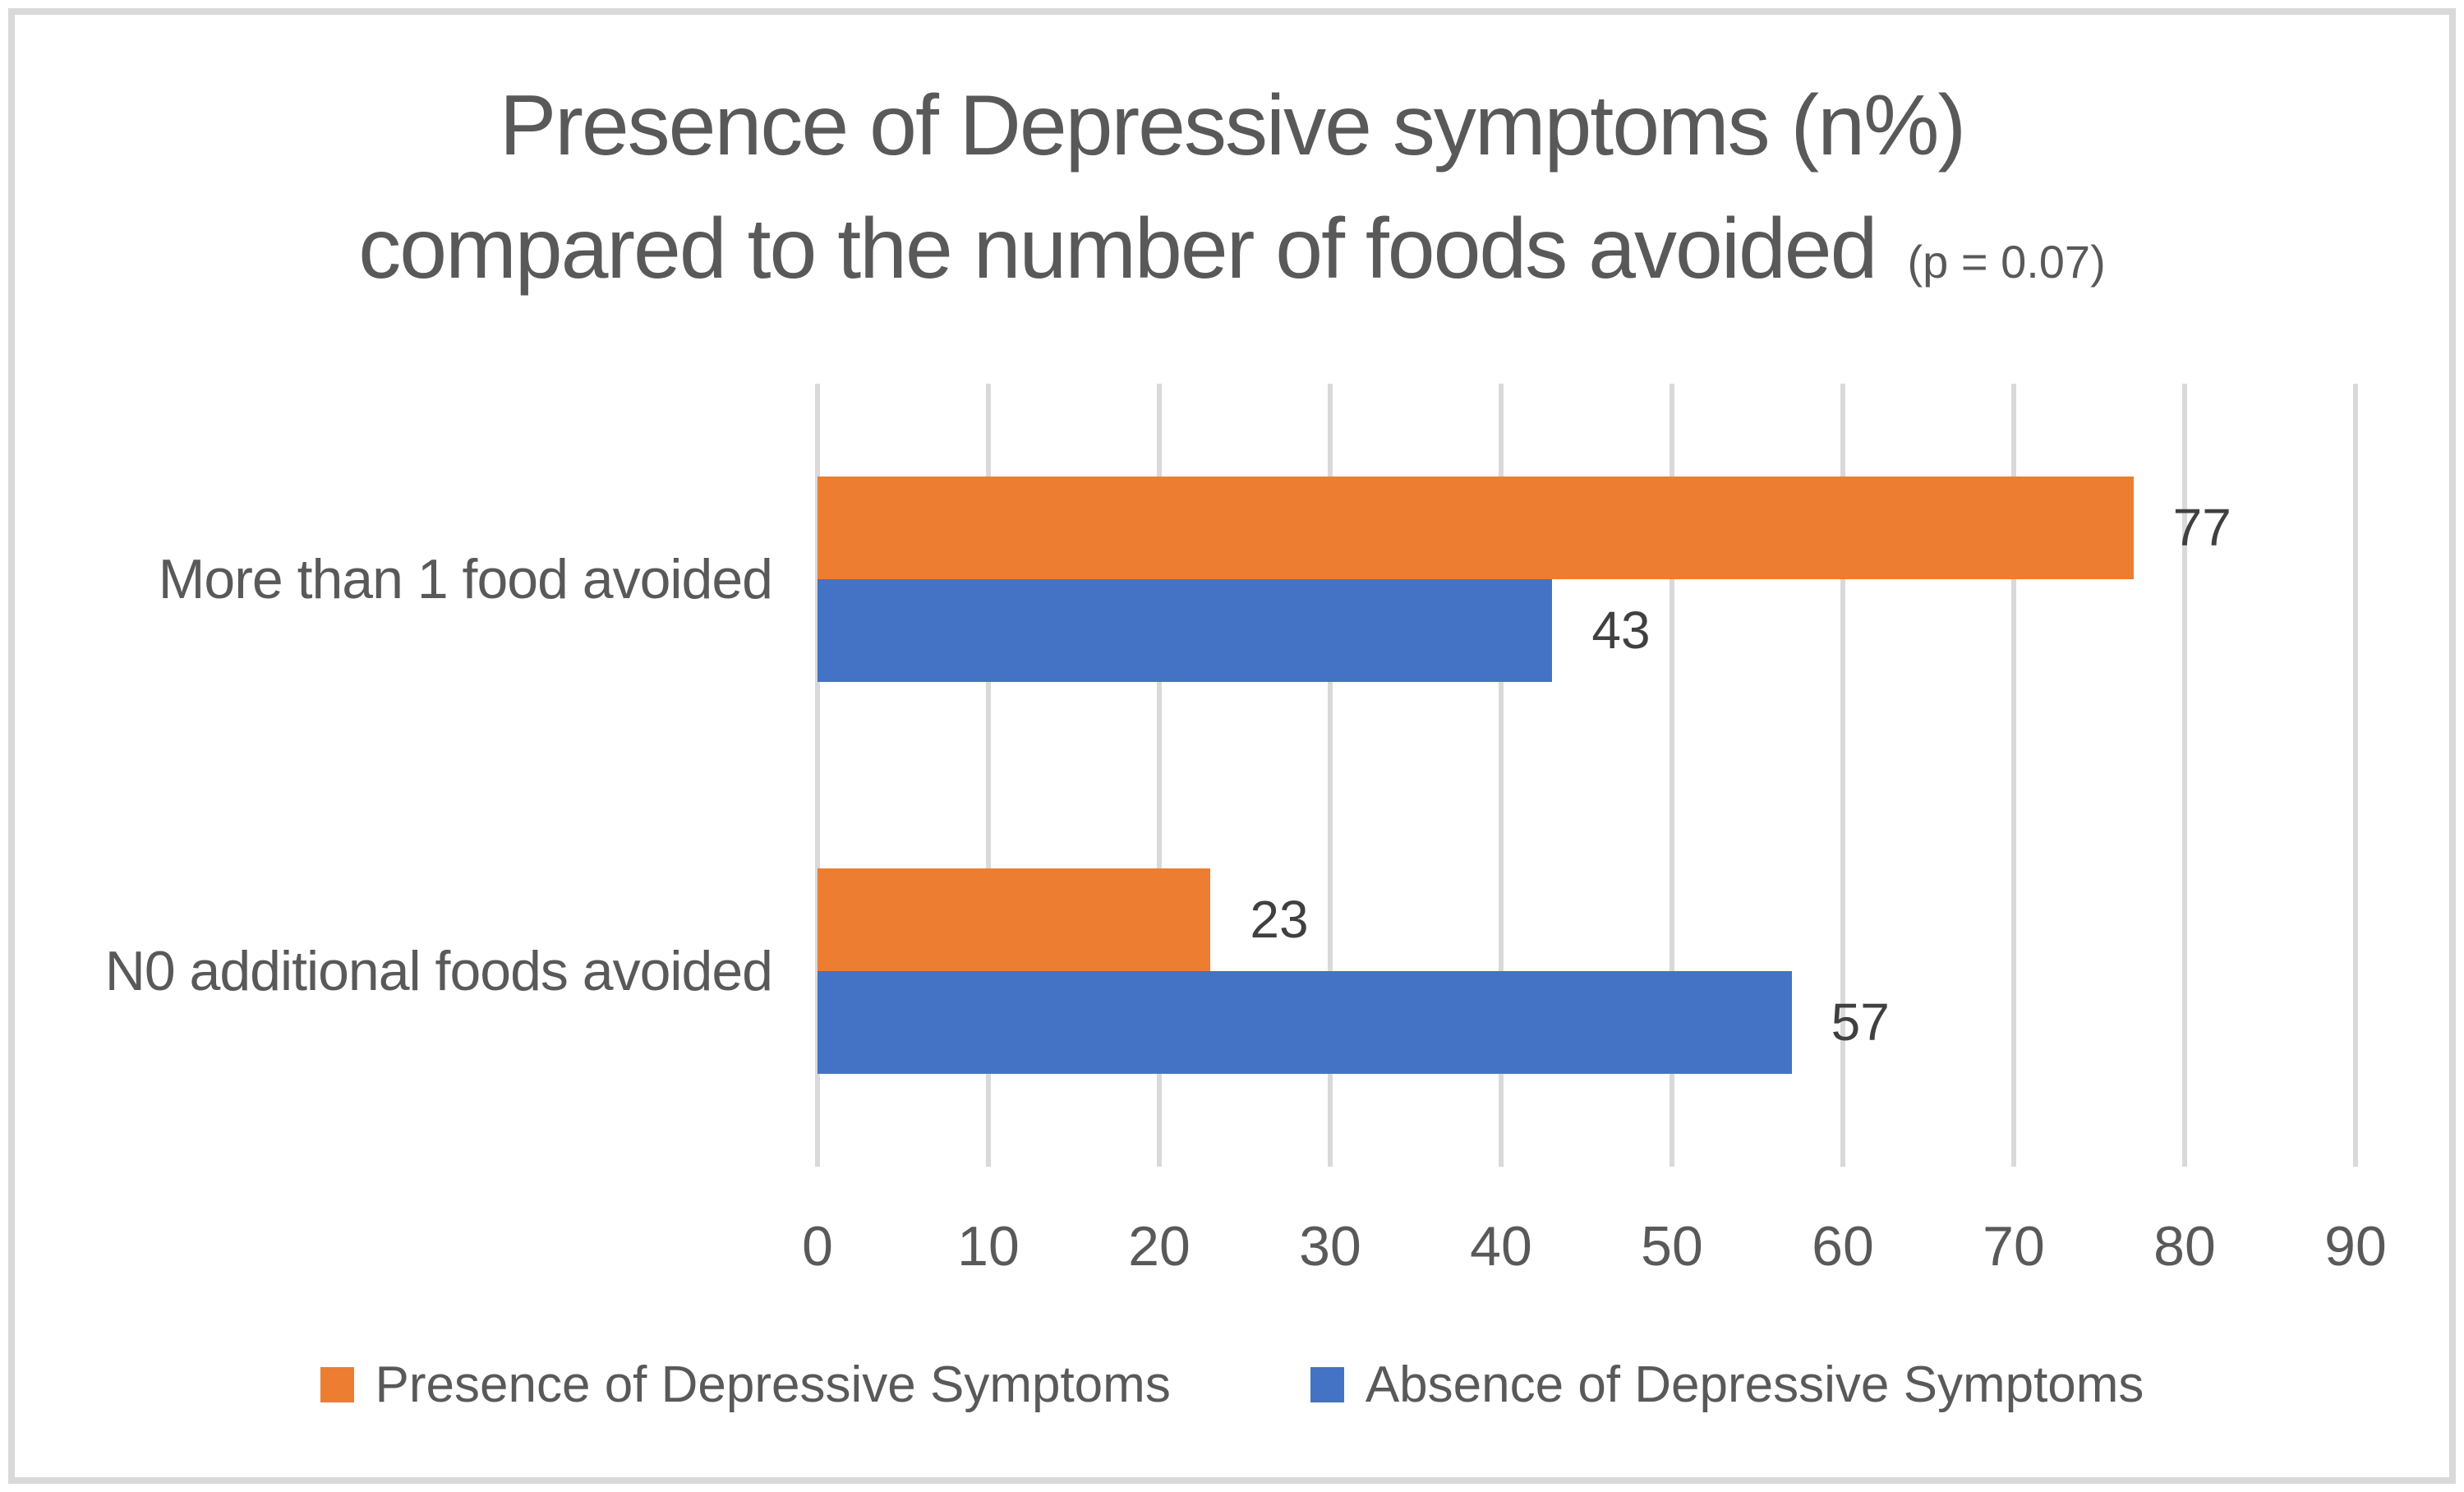  I want to click on x-axis-tick-label: 70, so click(2014, 1246).